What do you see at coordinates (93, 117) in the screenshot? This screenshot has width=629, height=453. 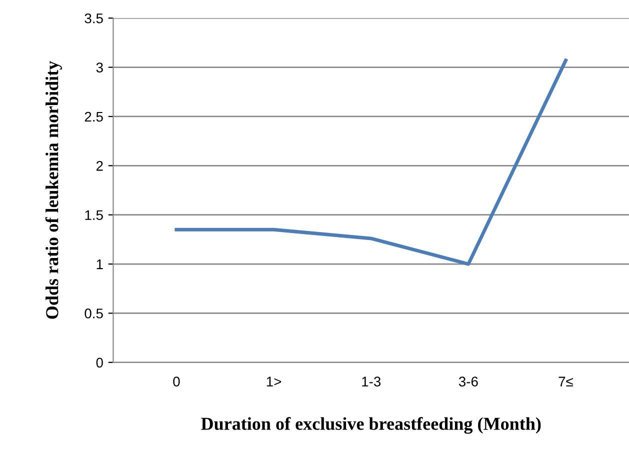 I see `y-tick-label: 2.5` at bounding box center [93, 117].